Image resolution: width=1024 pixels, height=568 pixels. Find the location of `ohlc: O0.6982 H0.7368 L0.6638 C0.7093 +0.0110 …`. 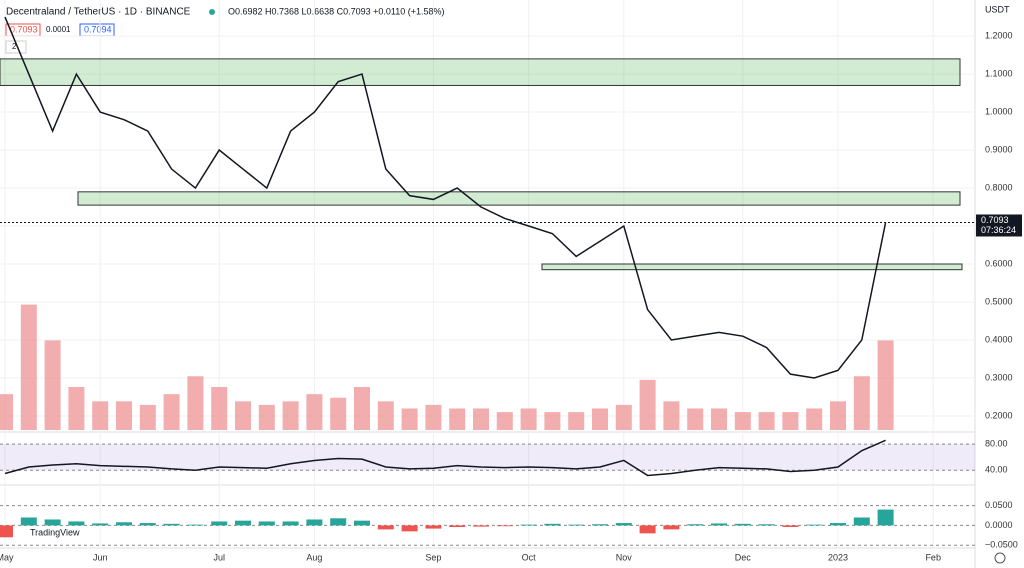

ohlc: O0.6982 H0.7368 L0.6638 C0.7093 +0.0110 … is located at coordinates (336, 11).